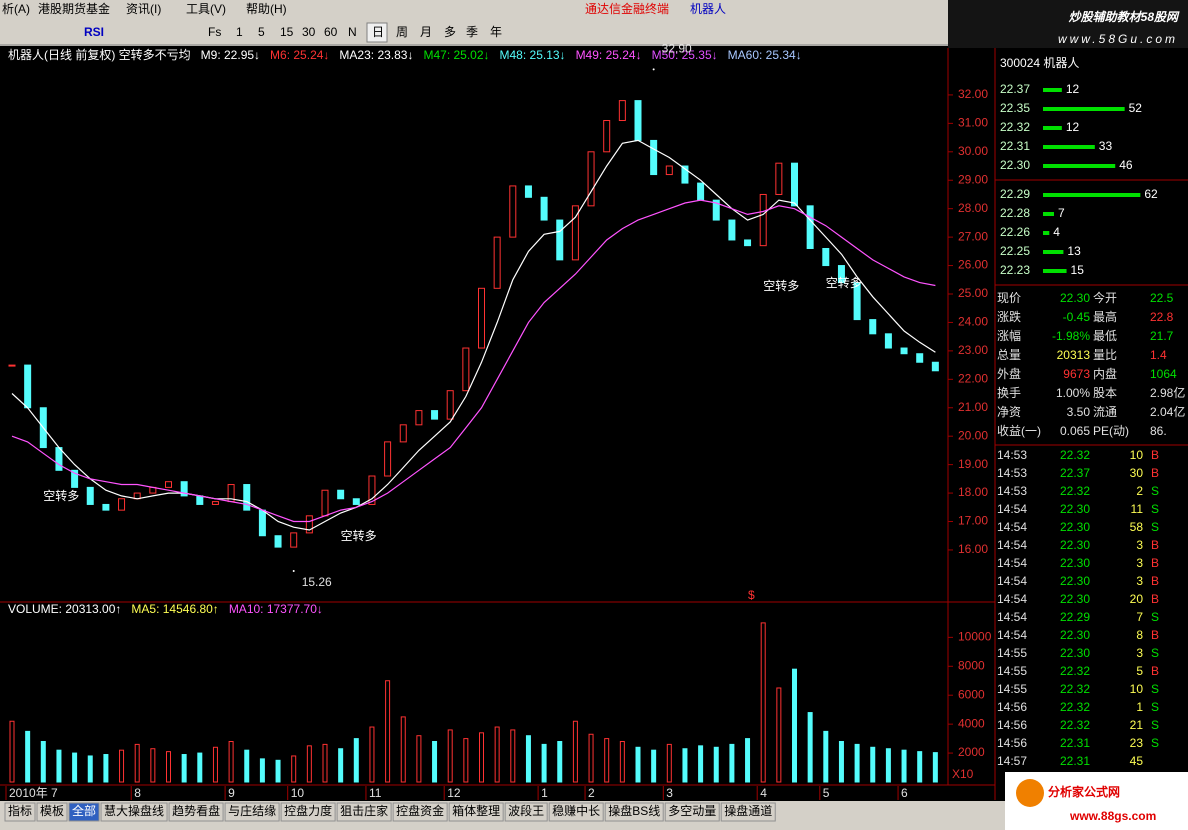 The width and height of the screenshot is (1188, 830). I want to click on scale-note: X10, so click(963, 774).